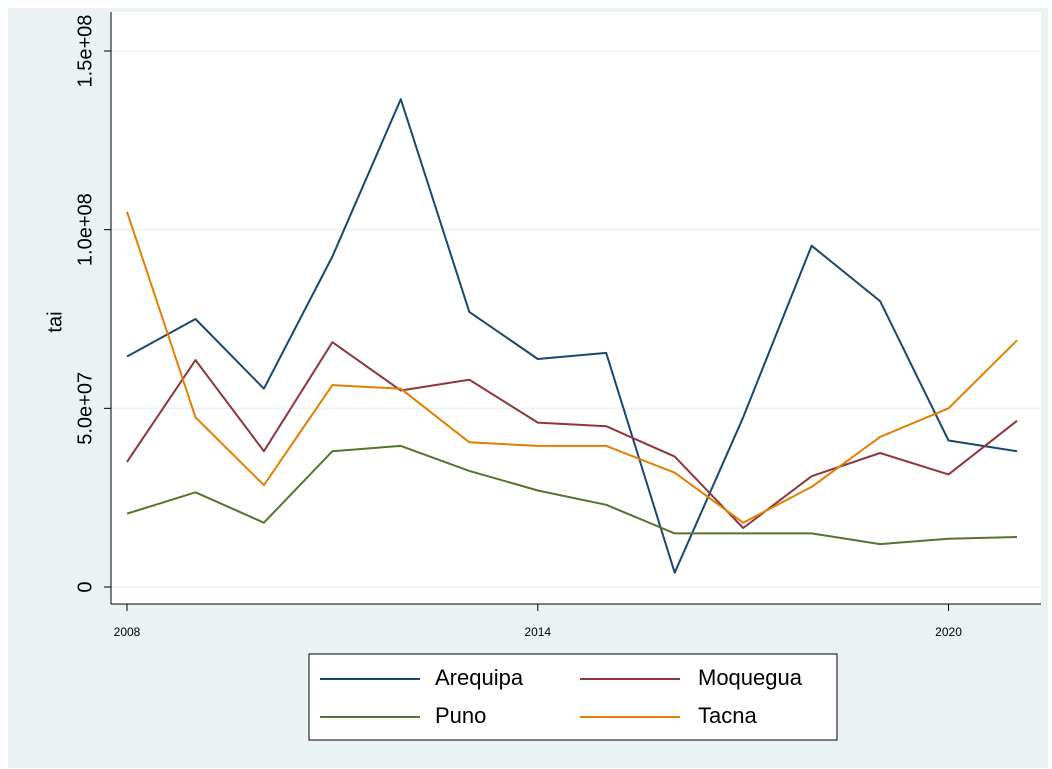 The height and width of the screenshot is (769, 1052). Describe the element at coordinates (85, 408) in the screenshot. I see `y-tick-label: 5.0e+07` at that location.